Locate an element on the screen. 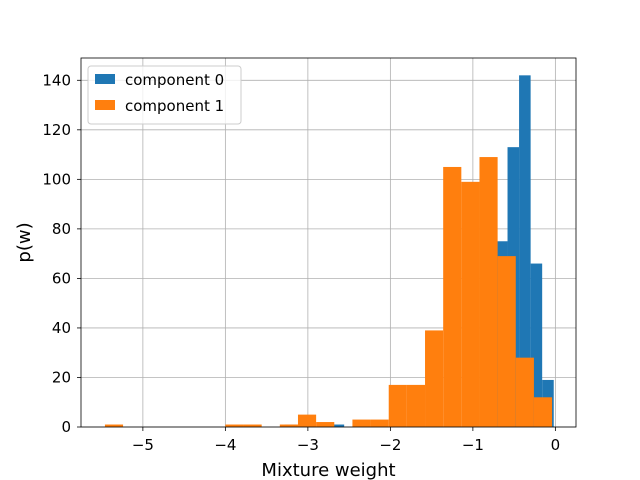 This screenshot has height=480, width=640. legend-label: component 1 is located at coordinates (174, 106).